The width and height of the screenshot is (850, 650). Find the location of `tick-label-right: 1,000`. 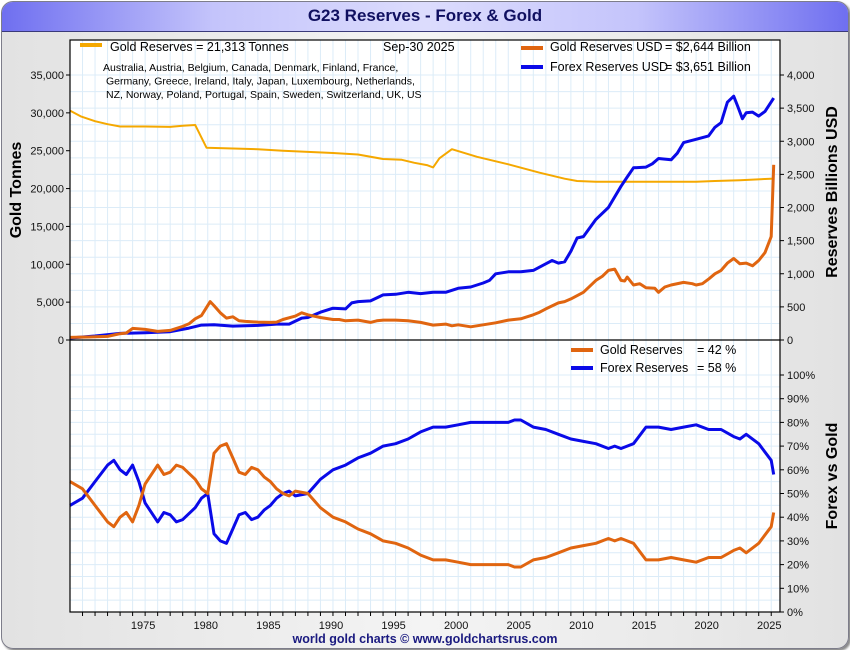

tick-label-right: 1,000 is located at coordinates (801, 275).